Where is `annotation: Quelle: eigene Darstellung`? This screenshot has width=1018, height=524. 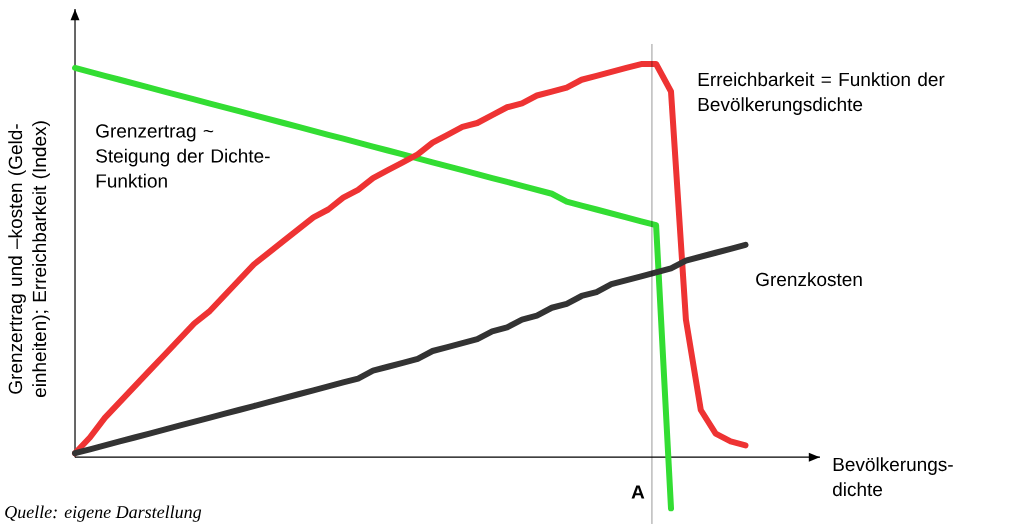
annotation: Quelle: eigene Darstellung is located at coordinates (103, 513).